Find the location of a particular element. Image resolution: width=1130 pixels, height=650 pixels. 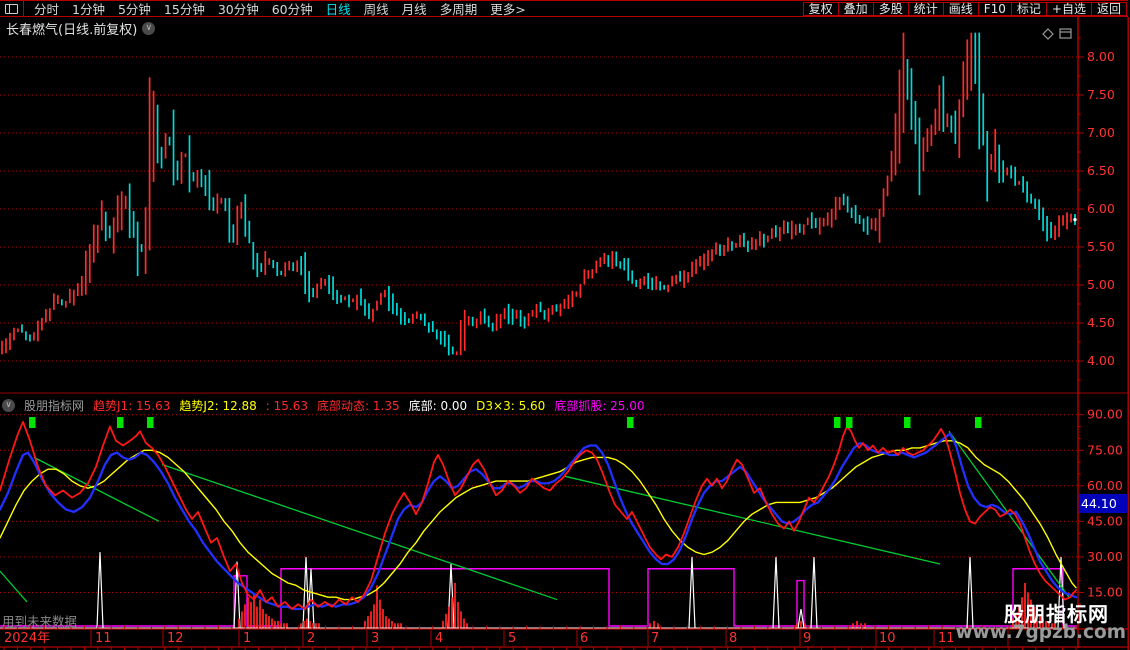

toolbar-button-3: 统计 is located at coordinates (925, 8).